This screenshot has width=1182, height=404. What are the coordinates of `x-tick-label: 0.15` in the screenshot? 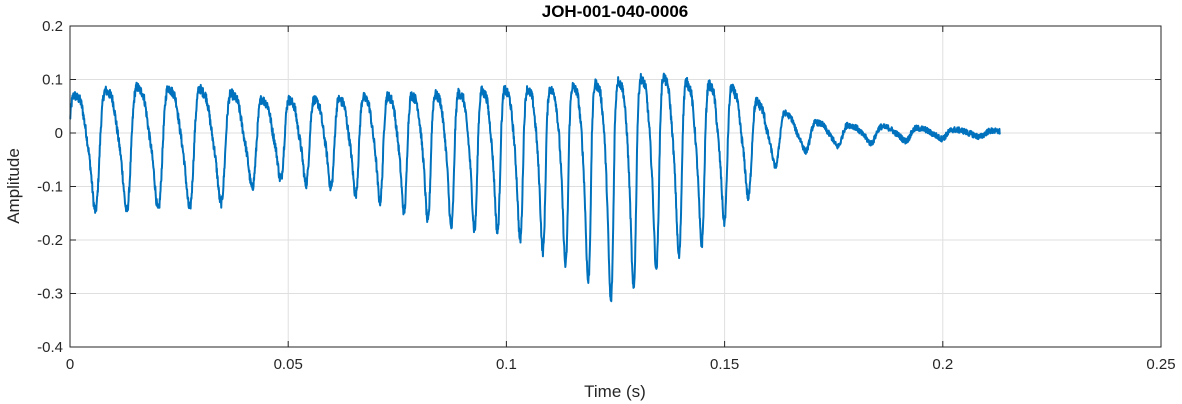 It's located at (724, 364).